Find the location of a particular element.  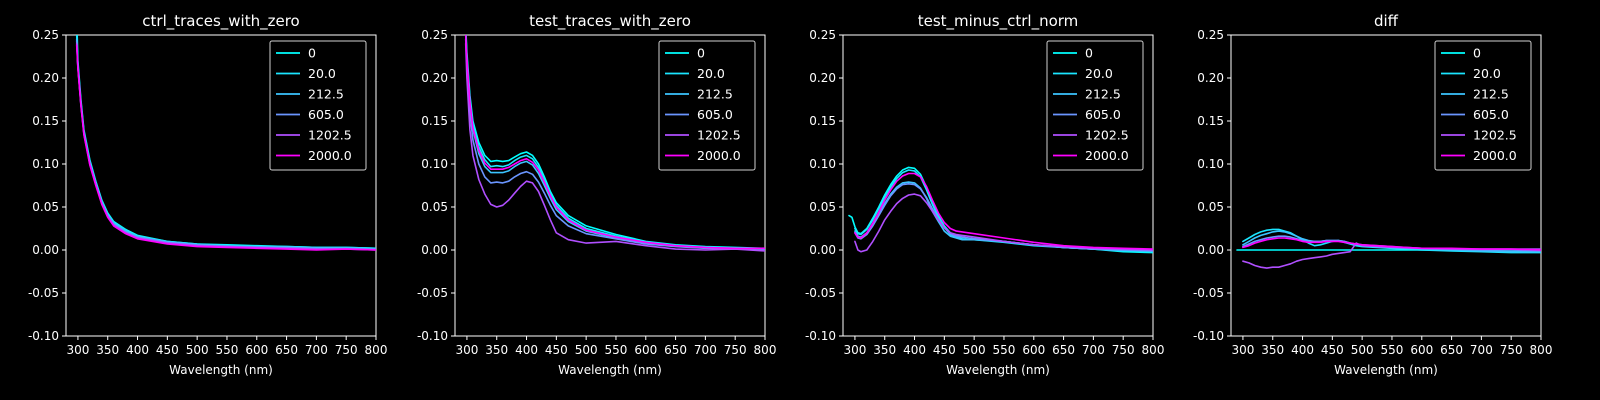

x-tick-label: 800 is located at coordinates (1153, 350).